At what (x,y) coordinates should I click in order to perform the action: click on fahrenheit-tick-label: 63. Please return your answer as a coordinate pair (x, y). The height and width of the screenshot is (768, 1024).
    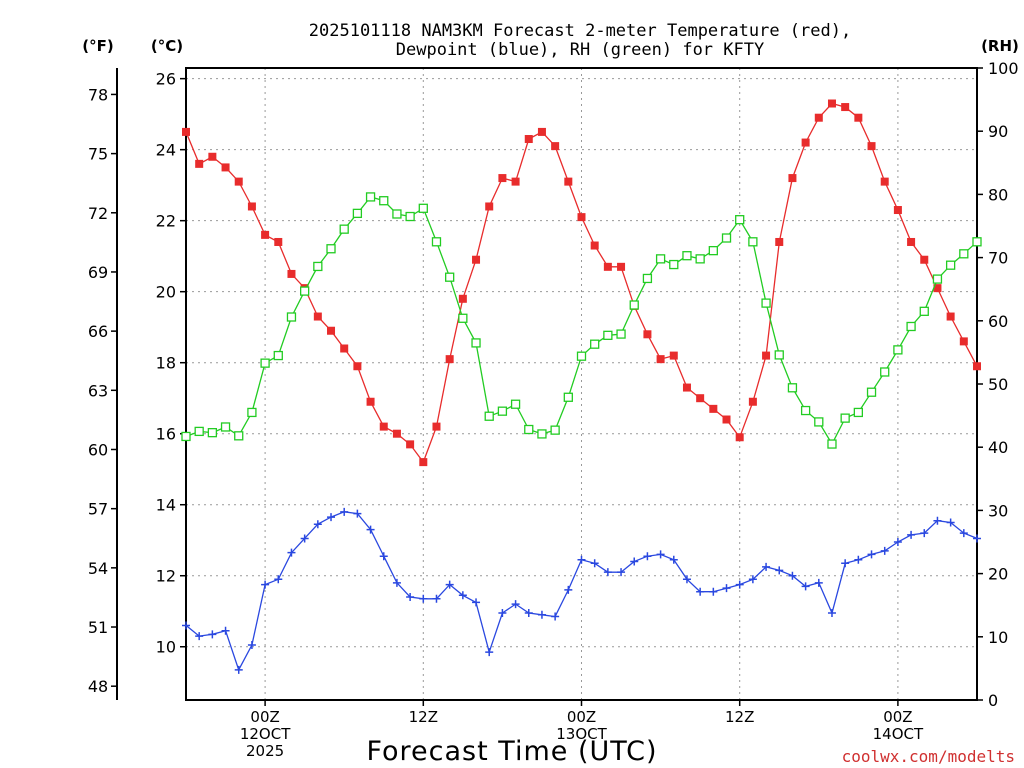
    Looking at the image, I should click on (98, 390).